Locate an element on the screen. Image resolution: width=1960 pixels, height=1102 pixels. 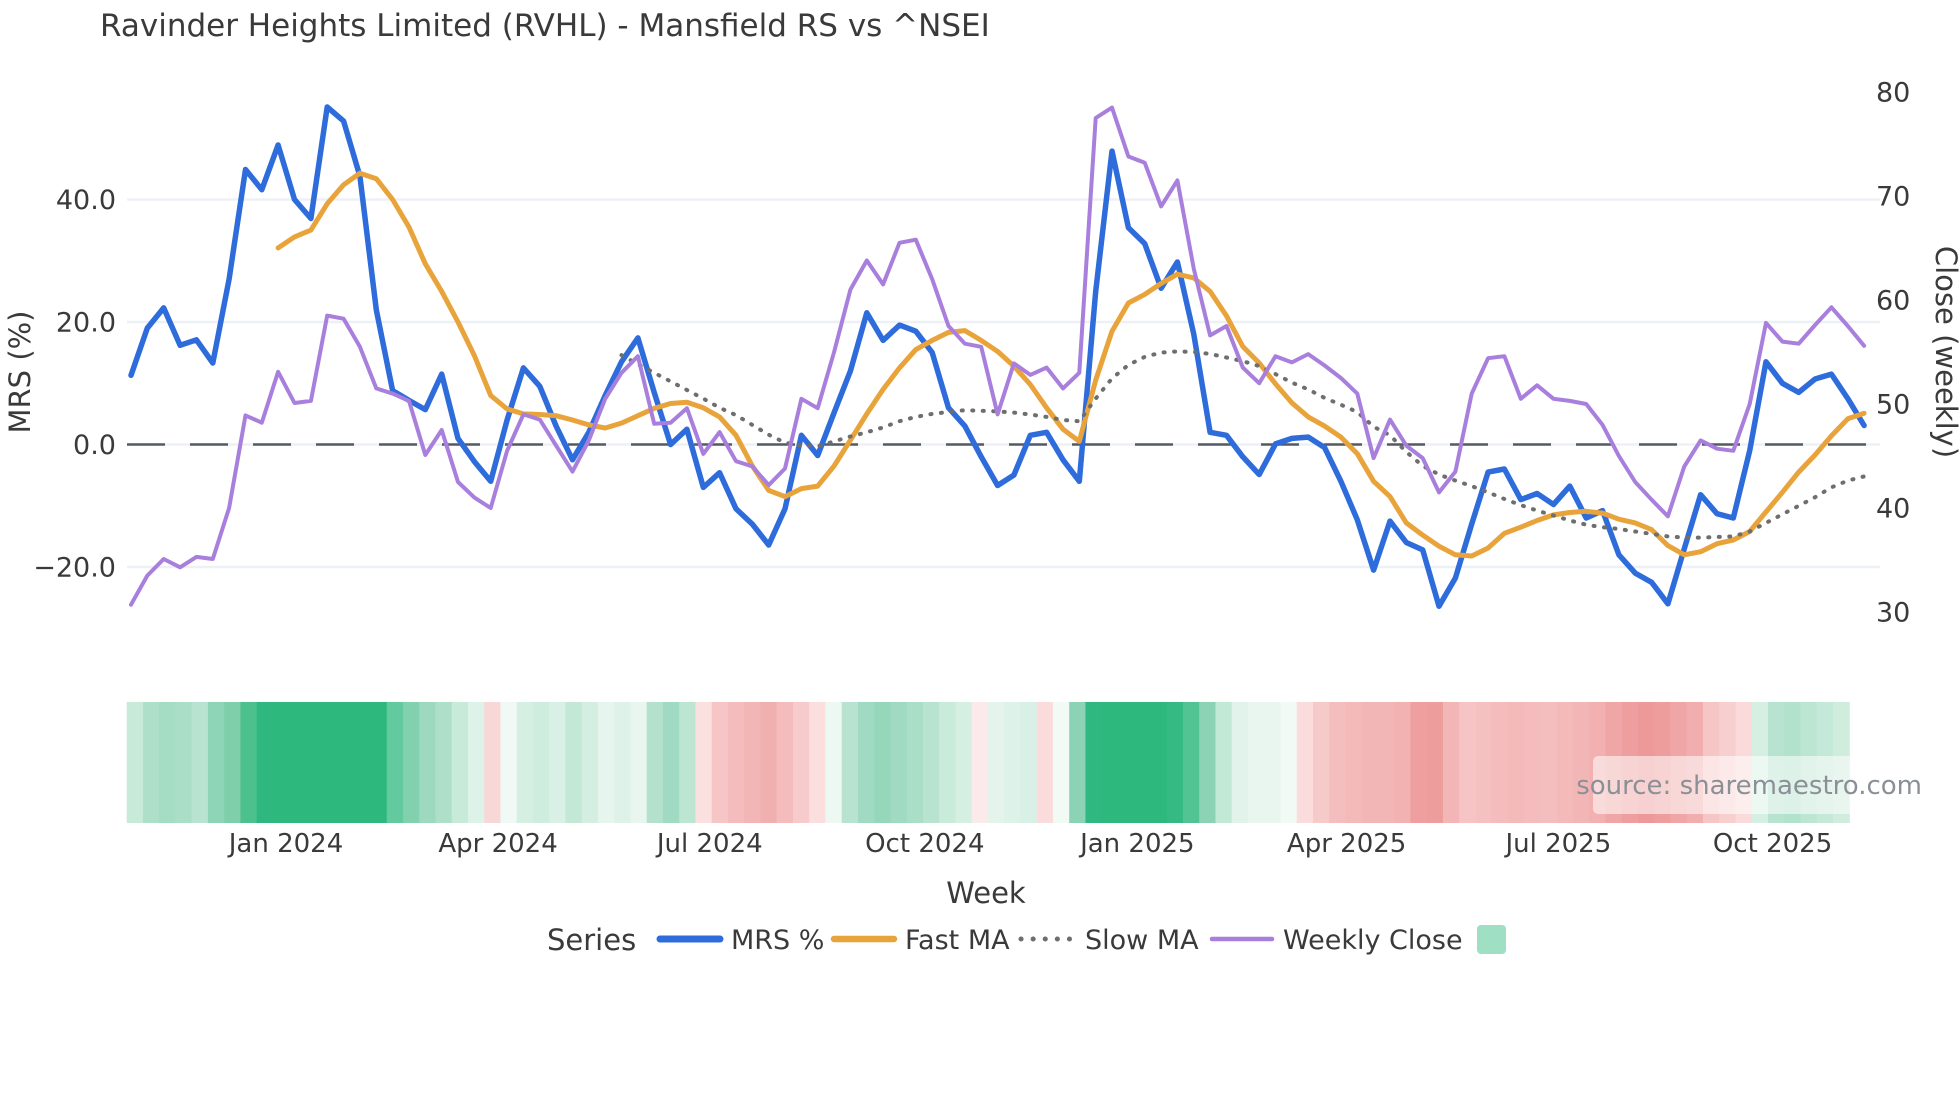
left-axis-label: MRS (%) is located at coordinates (20, 372).